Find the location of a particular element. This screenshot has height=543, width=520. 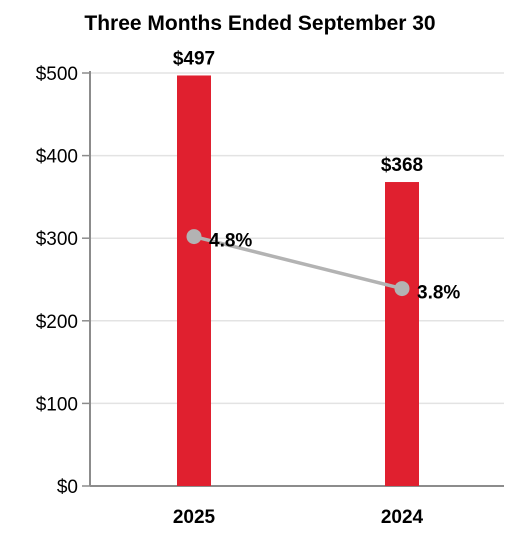

x-category-label: 2024 is located at coordinates (402, 517).